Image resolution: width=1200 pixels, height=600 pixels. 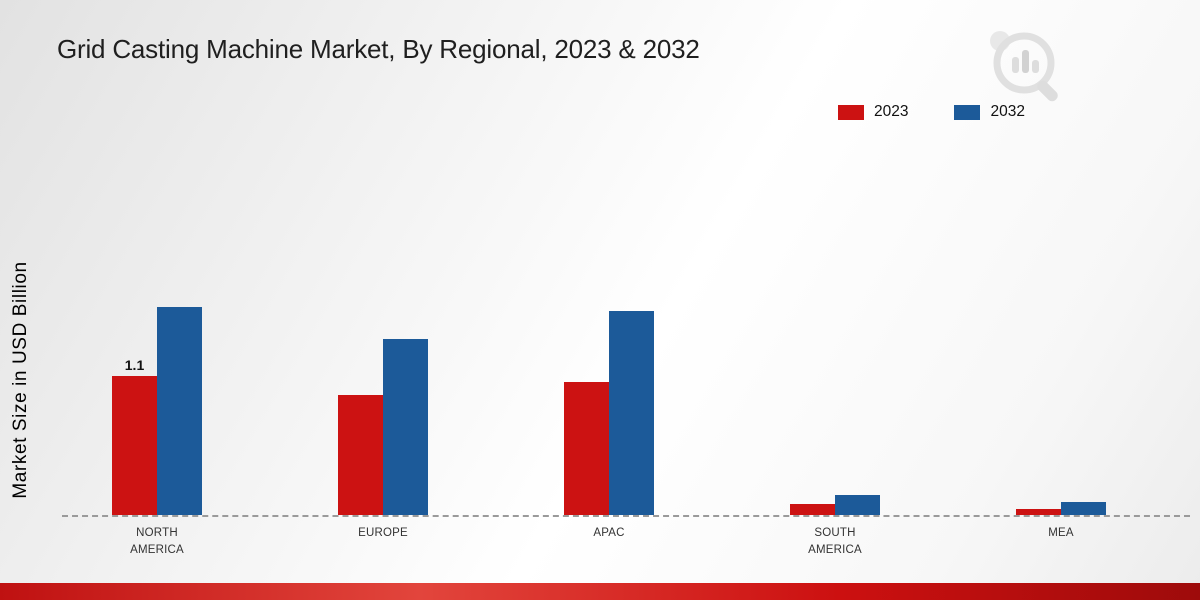 What do you see at coordinates (600, 591) in the screenshot?
I see `footer-bar` at bounding box center [600, 591].